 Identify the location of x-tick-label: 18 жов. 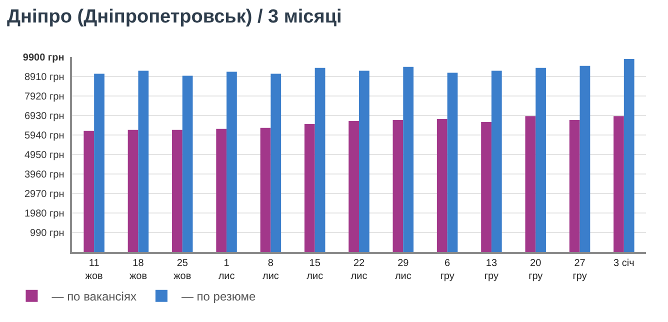
(138, 270).